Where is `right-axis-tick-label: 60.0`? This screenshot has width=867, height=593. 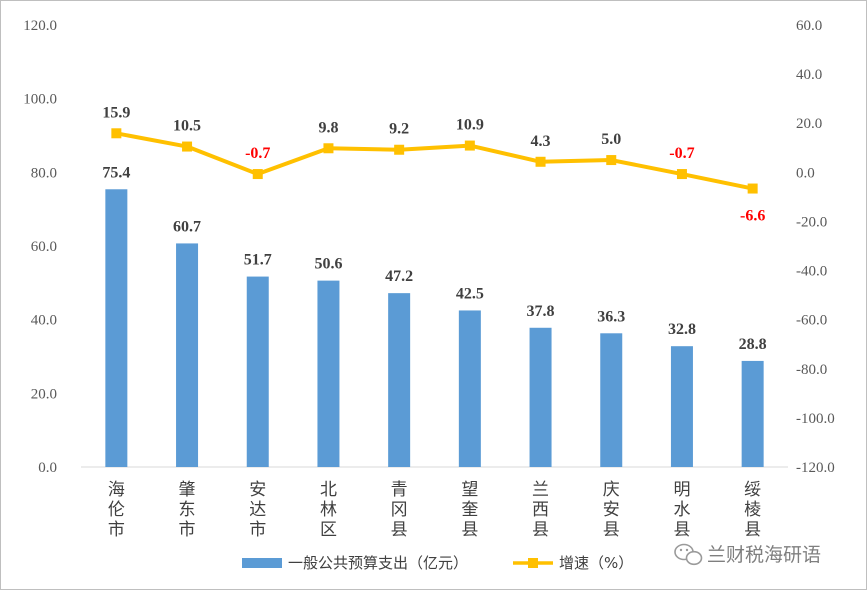 right-axis-tick-label: 60.0 is located at coordinates (809, 26).